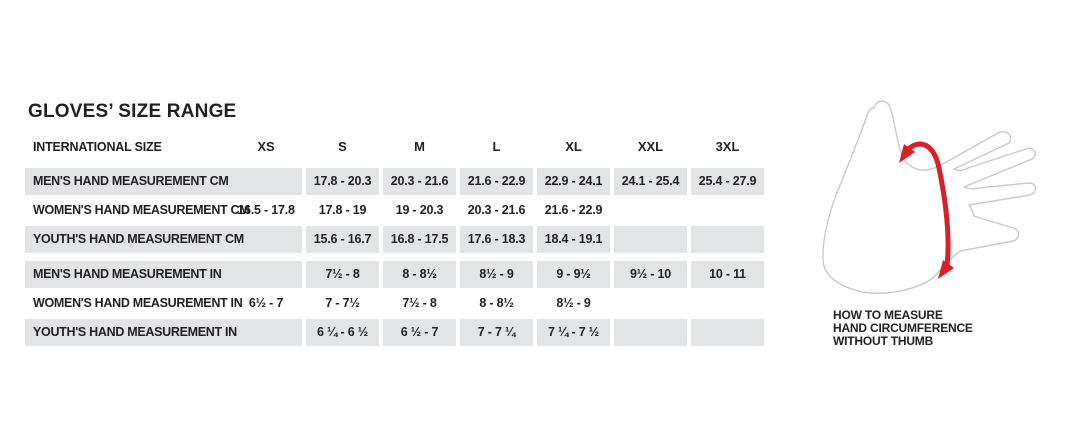  Describe the element at coordinates (419, 210) in the screenshot. I see `measurement-cell: 19 - 20.3` at that location.